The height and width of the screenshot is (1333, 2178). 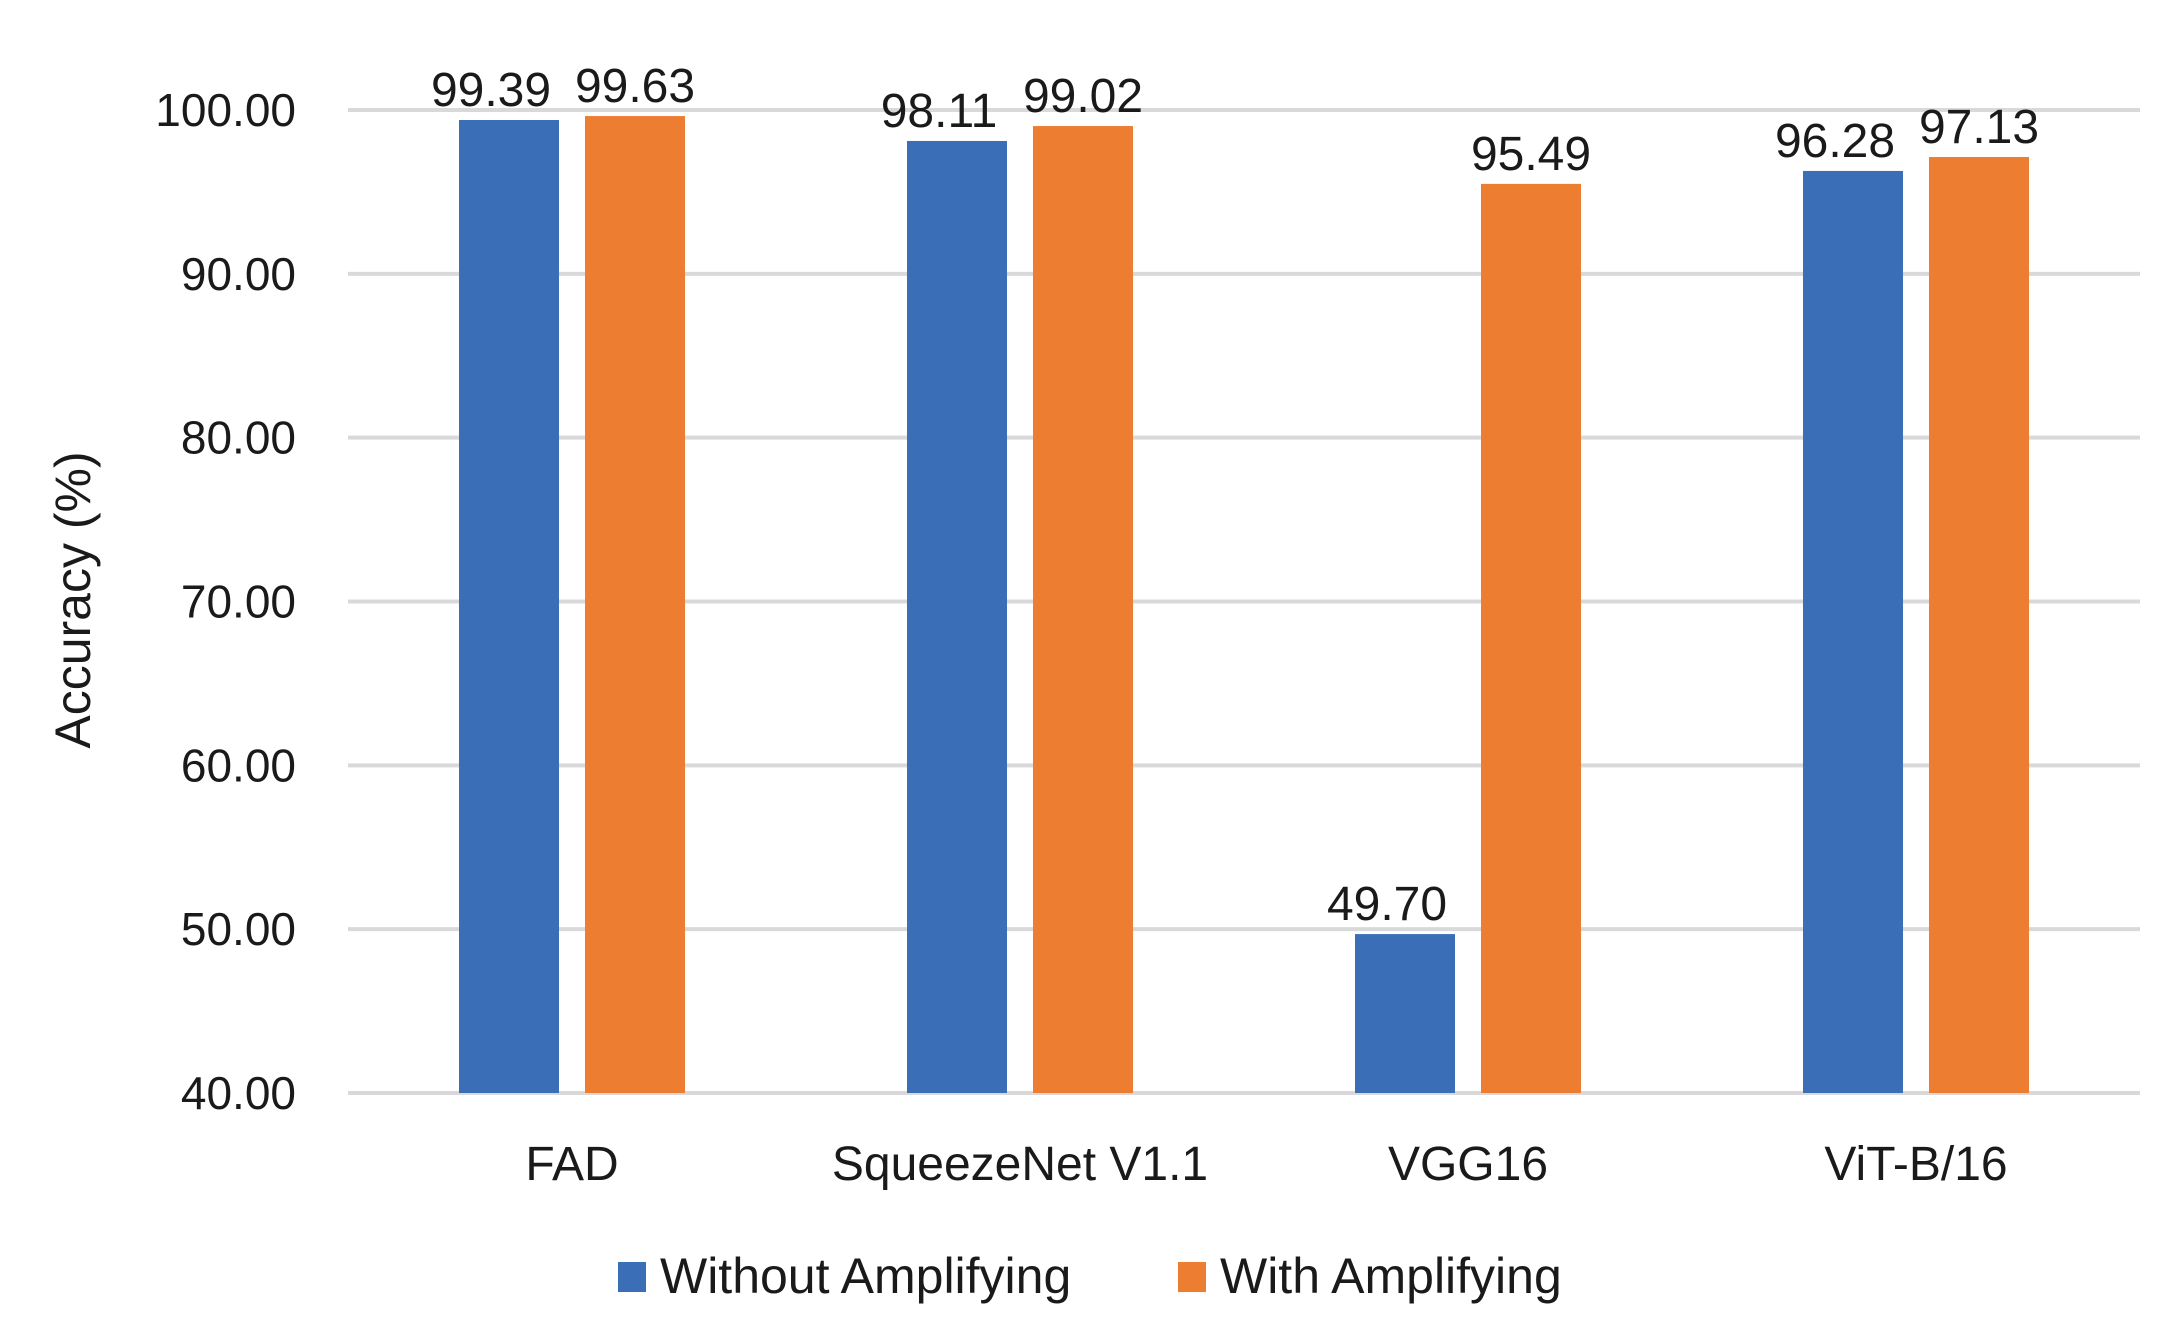 What do you see at coordinates (1387, 904) in the screenshot?
I see `data-label: 49.70` at bounding box center [1387, 904].